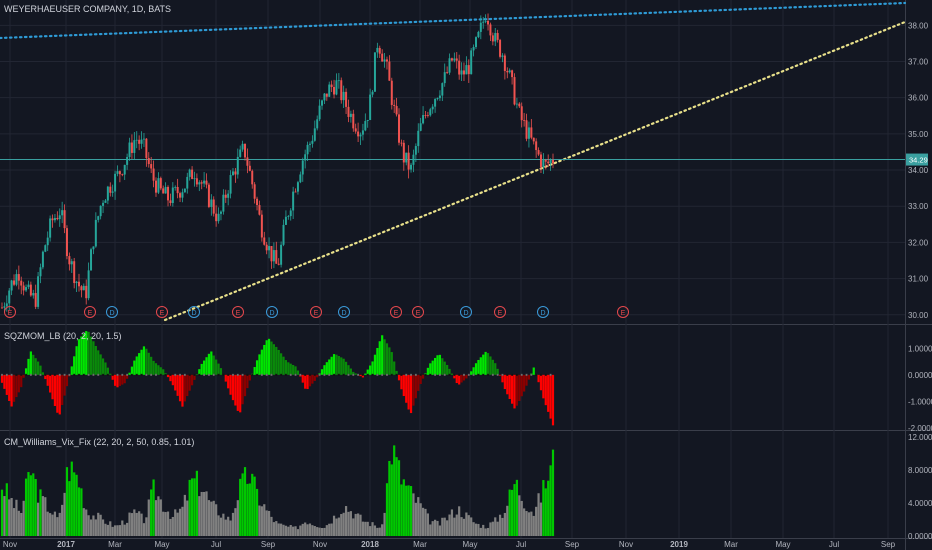  Describe the element at coordinates (277, 378) in the screenshot. I see `squeeze-momentum-pane` at that location.